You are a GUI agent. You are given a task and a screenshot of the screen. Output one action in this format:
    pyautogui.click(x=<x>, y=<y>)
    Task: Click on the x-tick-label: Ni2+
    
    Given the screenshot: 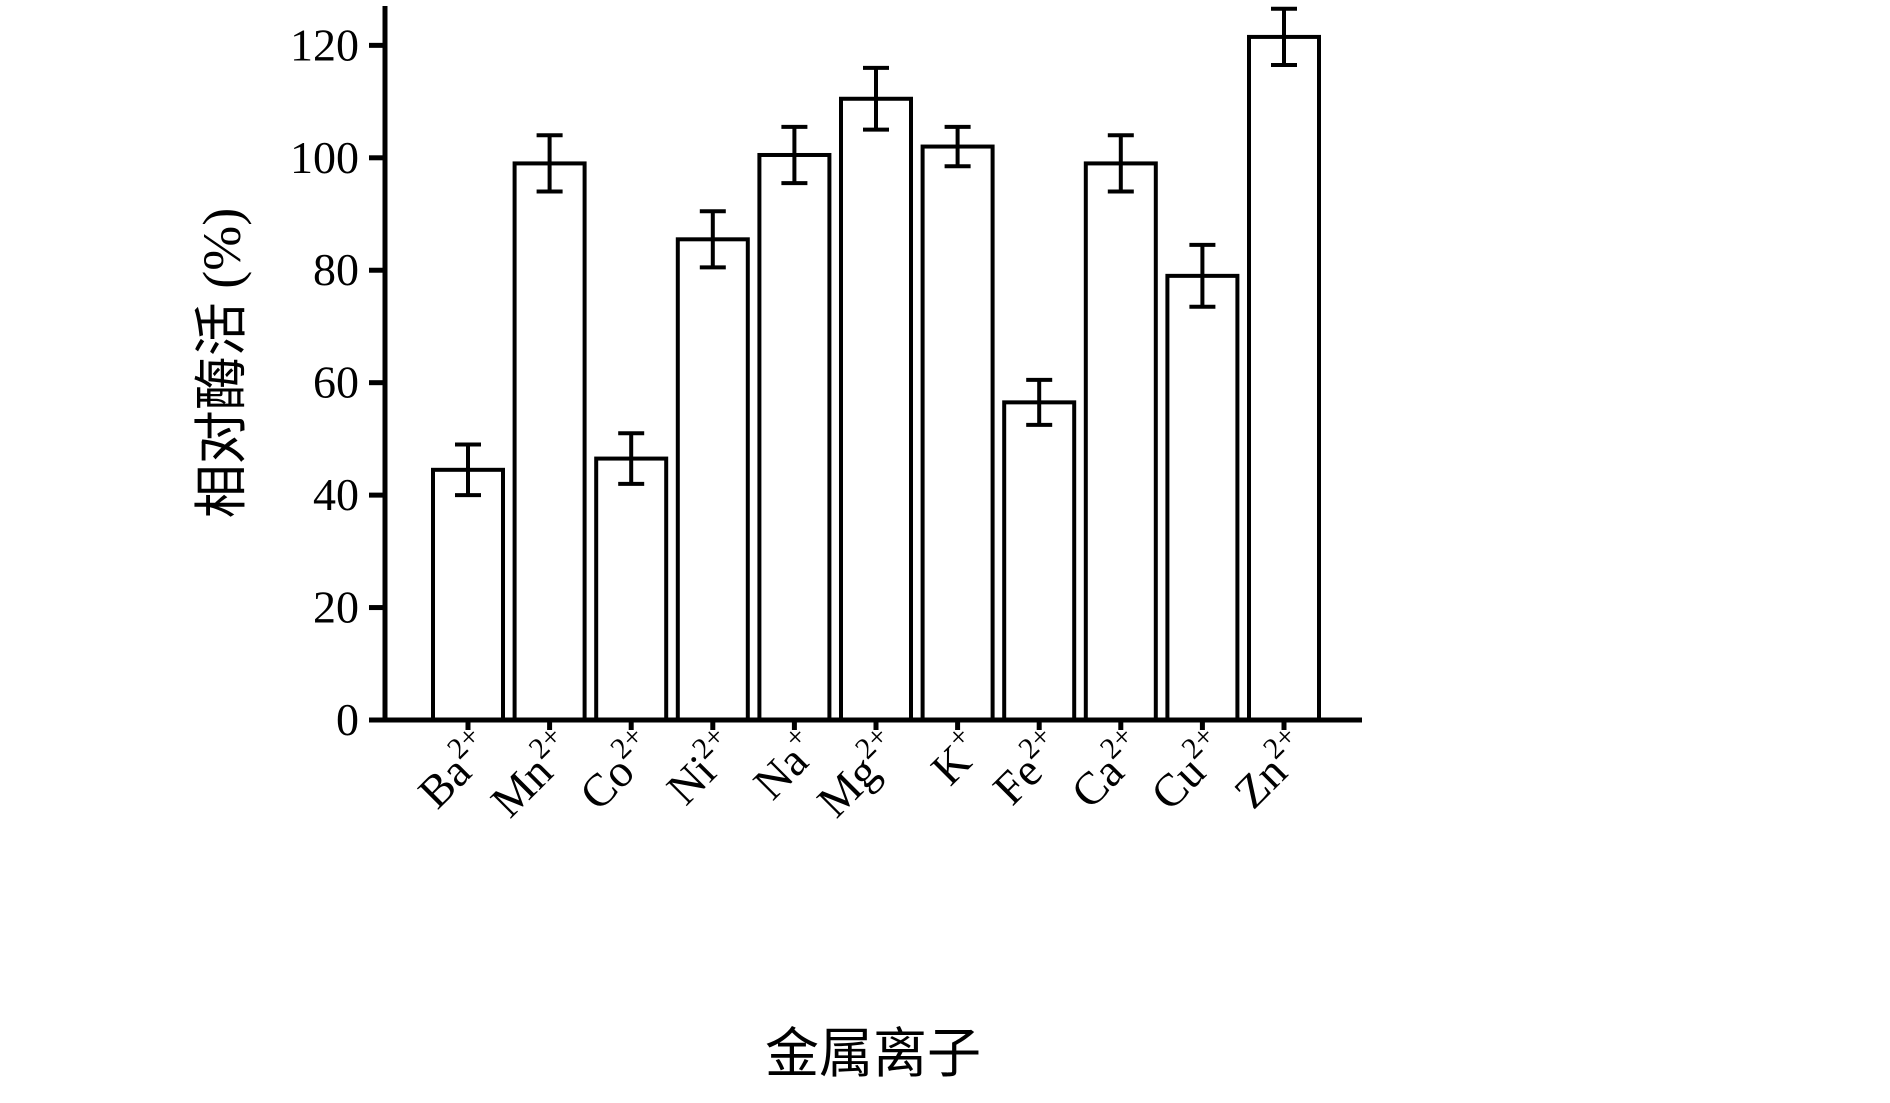 What is the action you would take?
    pyautogui.click(x=700, y=766)
    